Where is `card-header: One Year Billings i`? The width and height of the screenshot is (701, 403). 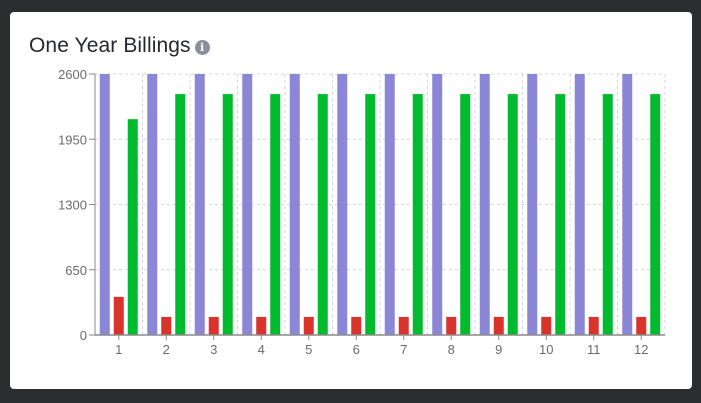 card-header: One Year Billings i is located at coordinates (119, 46).